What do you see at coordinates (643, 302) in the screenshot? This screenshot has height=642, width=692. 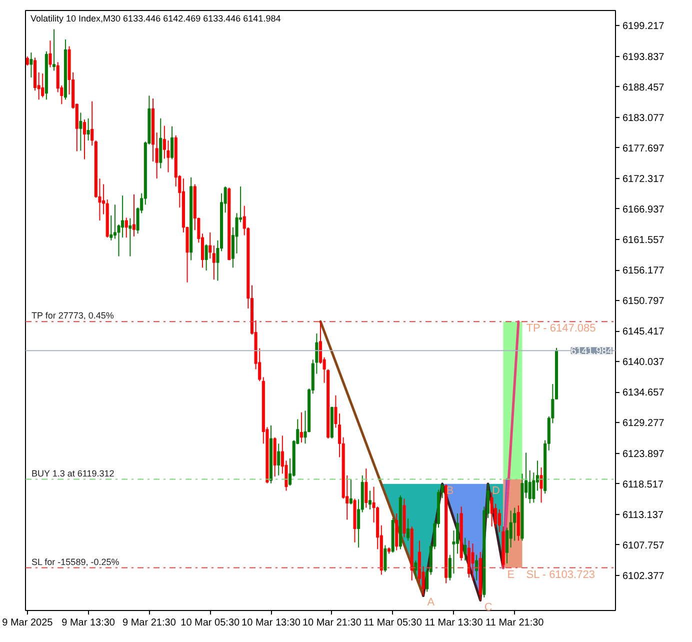 I see `y-tick-label: 6150.797` at bounding box center [643, 302].